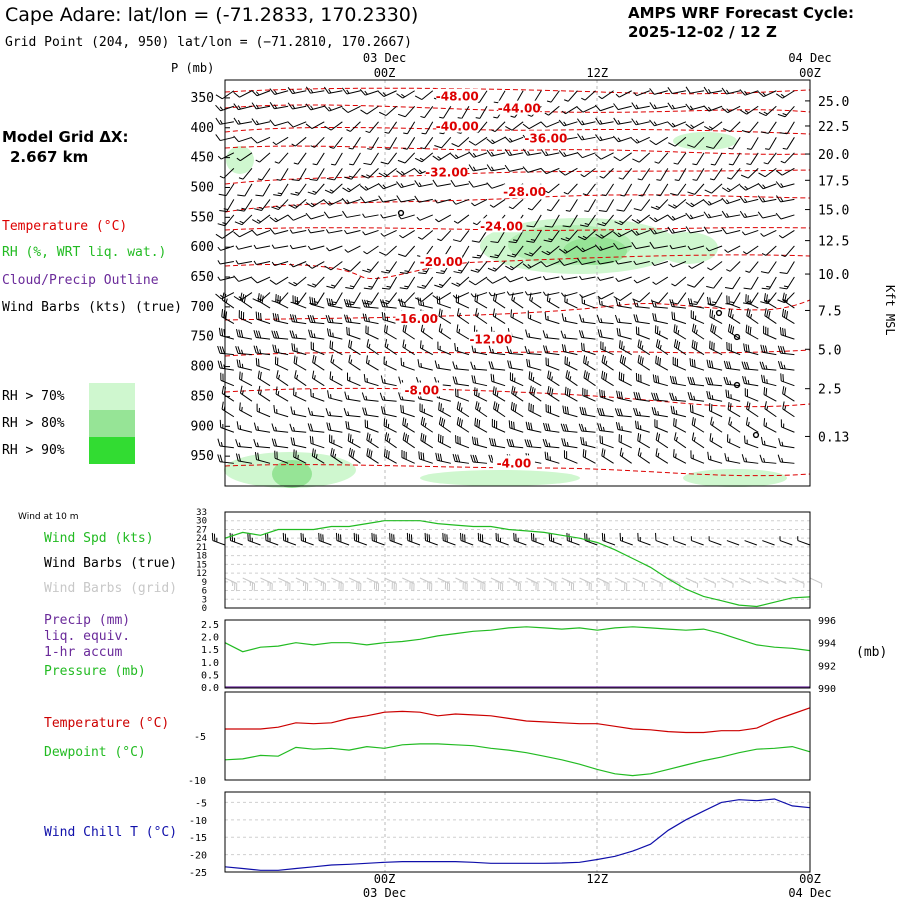  I want to click on precip-y-axis: 2.52.01.51.00.50.0, so click(210, 657).